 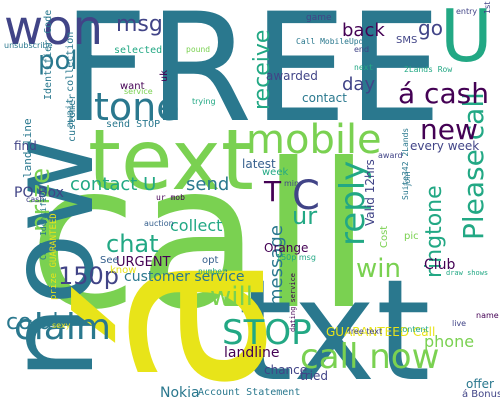 I want to click on word-1st: 1st, so click(x=487, y=7).